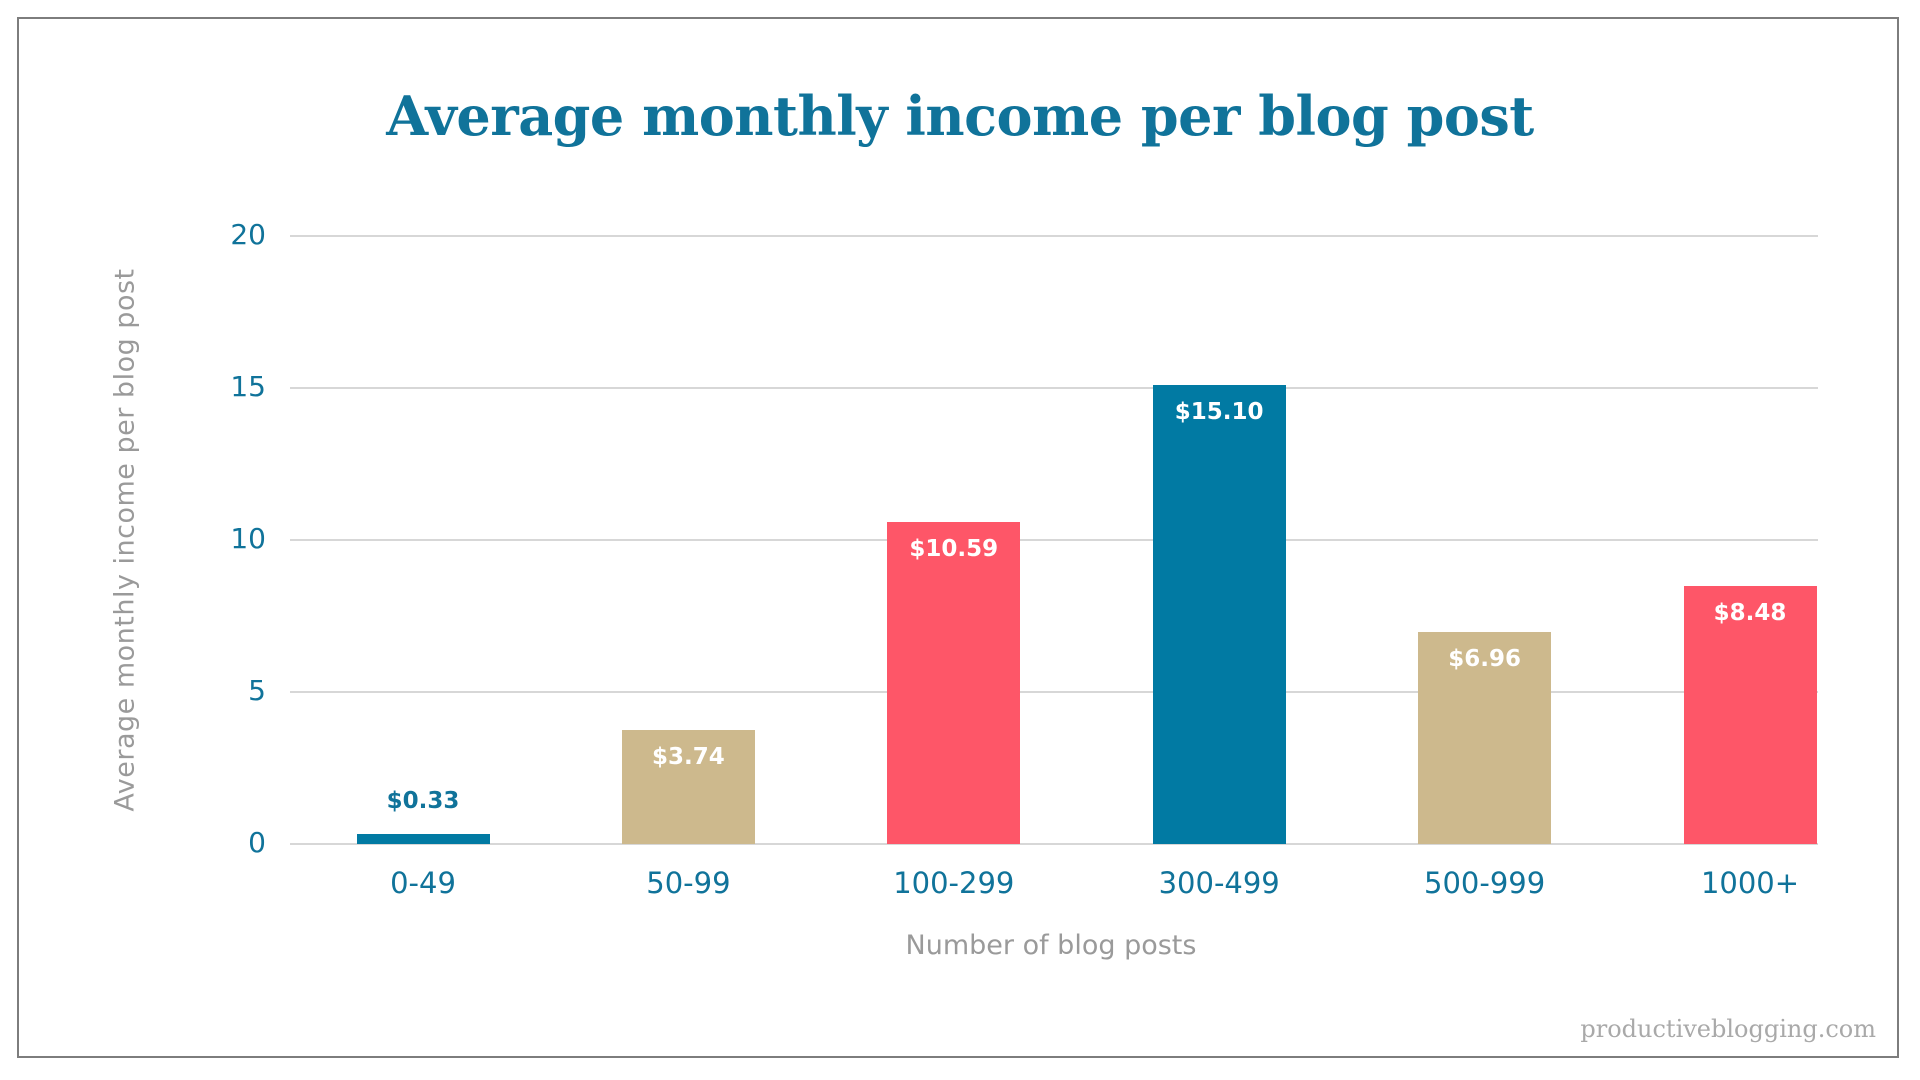  What do you see at coordinates (954, 549) in the screenshot?
I see `bar-value-label: $10.59` at bounding box center [954, 549].